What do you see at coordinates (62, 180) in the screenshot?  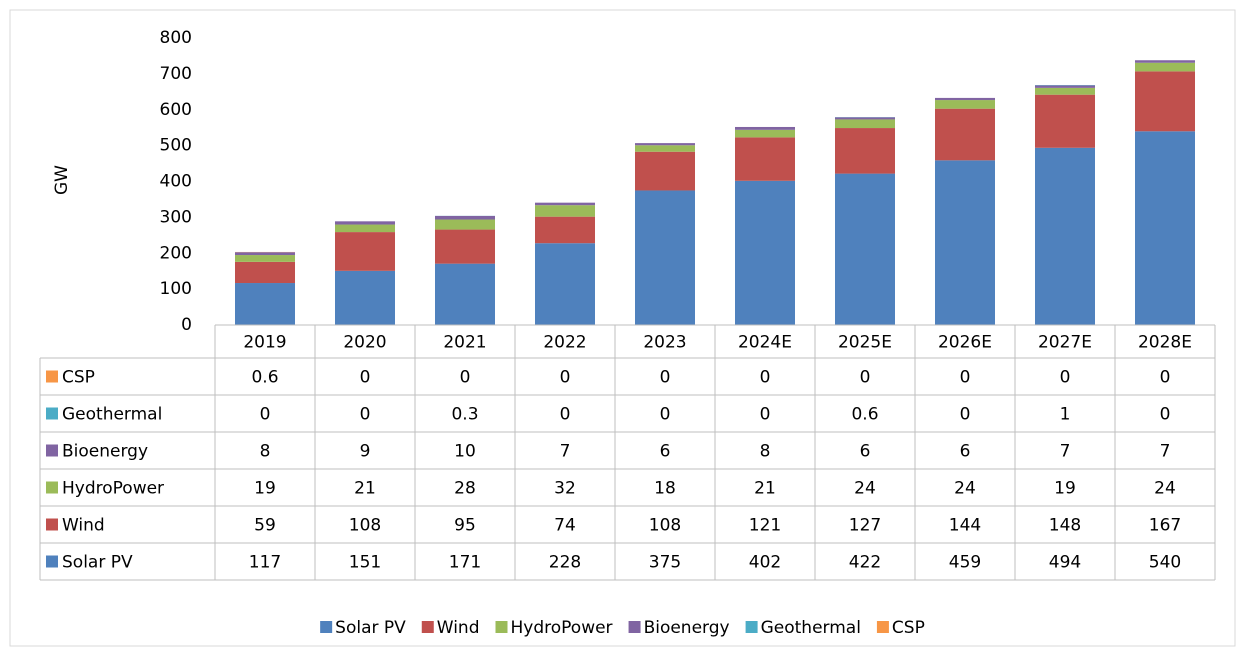 I see `y-axis-label: GW` at bounding box center [62, 180].